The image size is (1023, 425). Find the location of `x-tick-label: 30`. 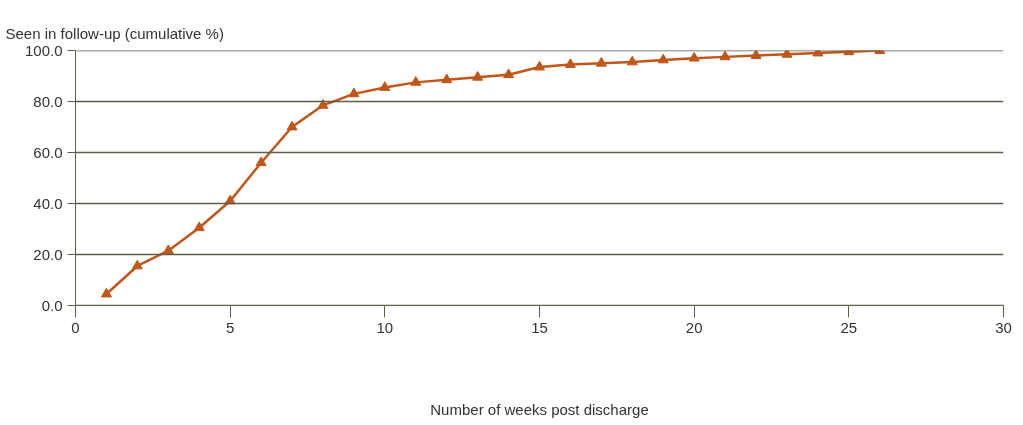

x-tick-label: 30 is located at coordinates (1003, 327).